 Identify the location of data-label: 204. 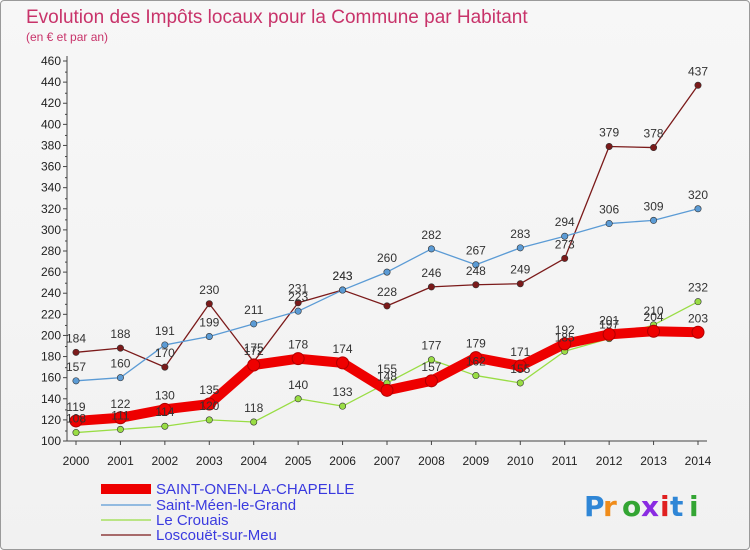
(654, 317).